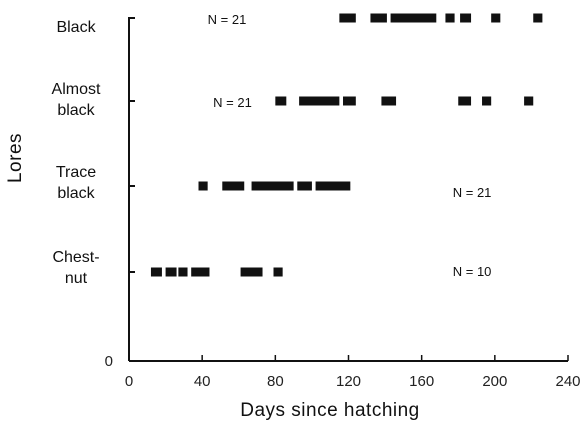 The image size is (583, 426). Describe the element at coordinates (76, 27) in the screenshot. I see `y-category-label: Black` at that location.